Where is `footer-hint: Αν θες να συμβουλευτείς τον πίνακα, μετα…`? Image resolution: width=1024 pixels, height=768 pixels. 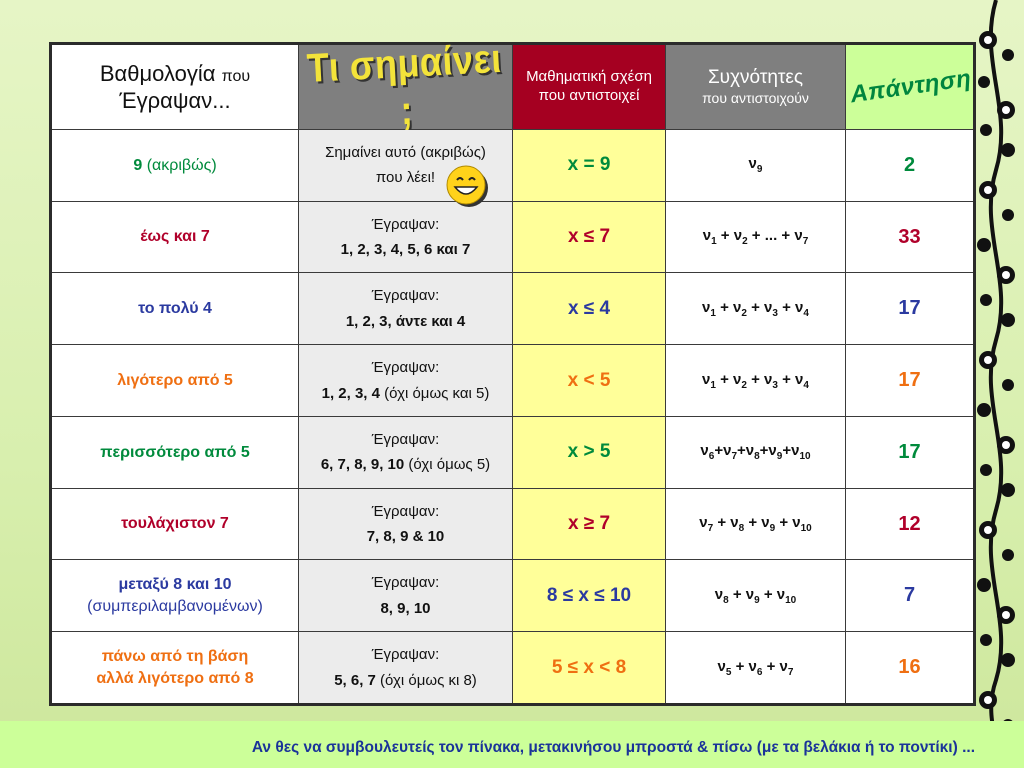
footer-hint: Αν θες να συμβουλευτείς τον πίνακα, μετα… is located at coordinates (613, 747).